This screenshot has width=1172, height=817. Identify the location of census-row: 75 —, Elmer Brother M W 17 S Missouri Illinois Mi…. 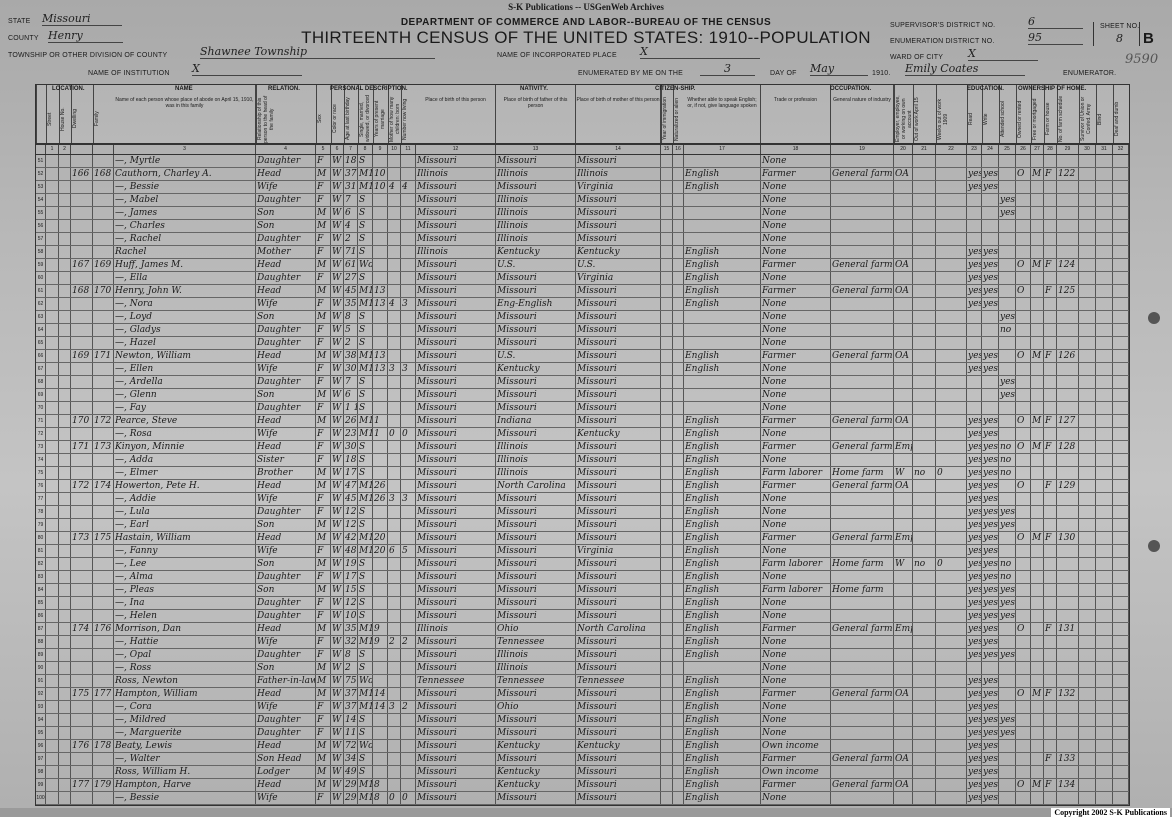
(582, 473).